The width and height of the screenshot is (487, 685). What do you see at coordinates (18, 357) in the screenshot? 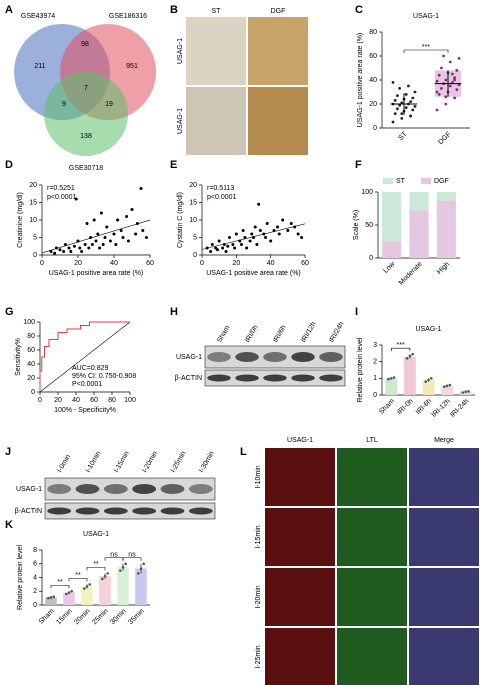
I see `y-axis-title: Sensitivity%` at bounding box center [18, 357].